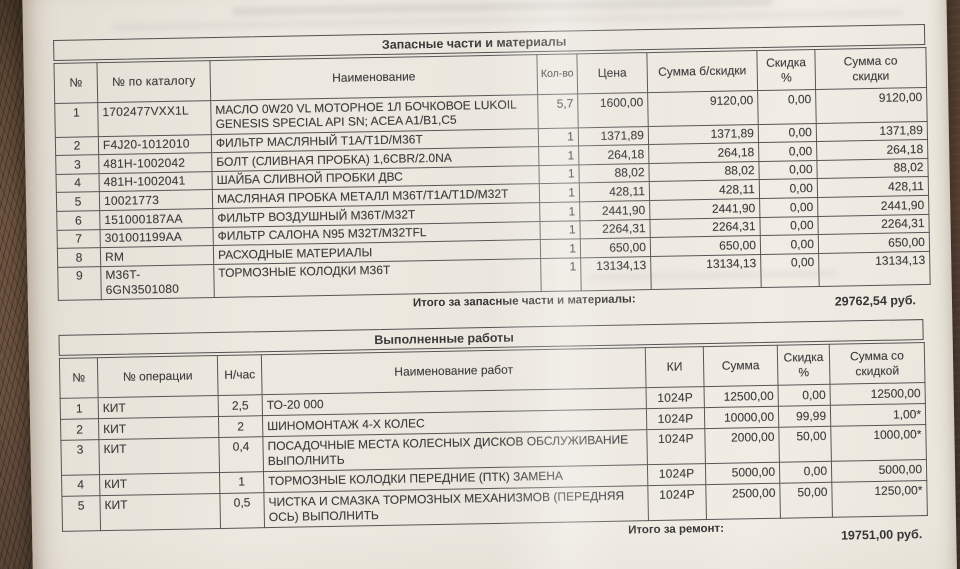  What do you see at coordinates (613, 110) in the screenshot?
I see `cell: 1600,00` at bounding box center [613, 110].